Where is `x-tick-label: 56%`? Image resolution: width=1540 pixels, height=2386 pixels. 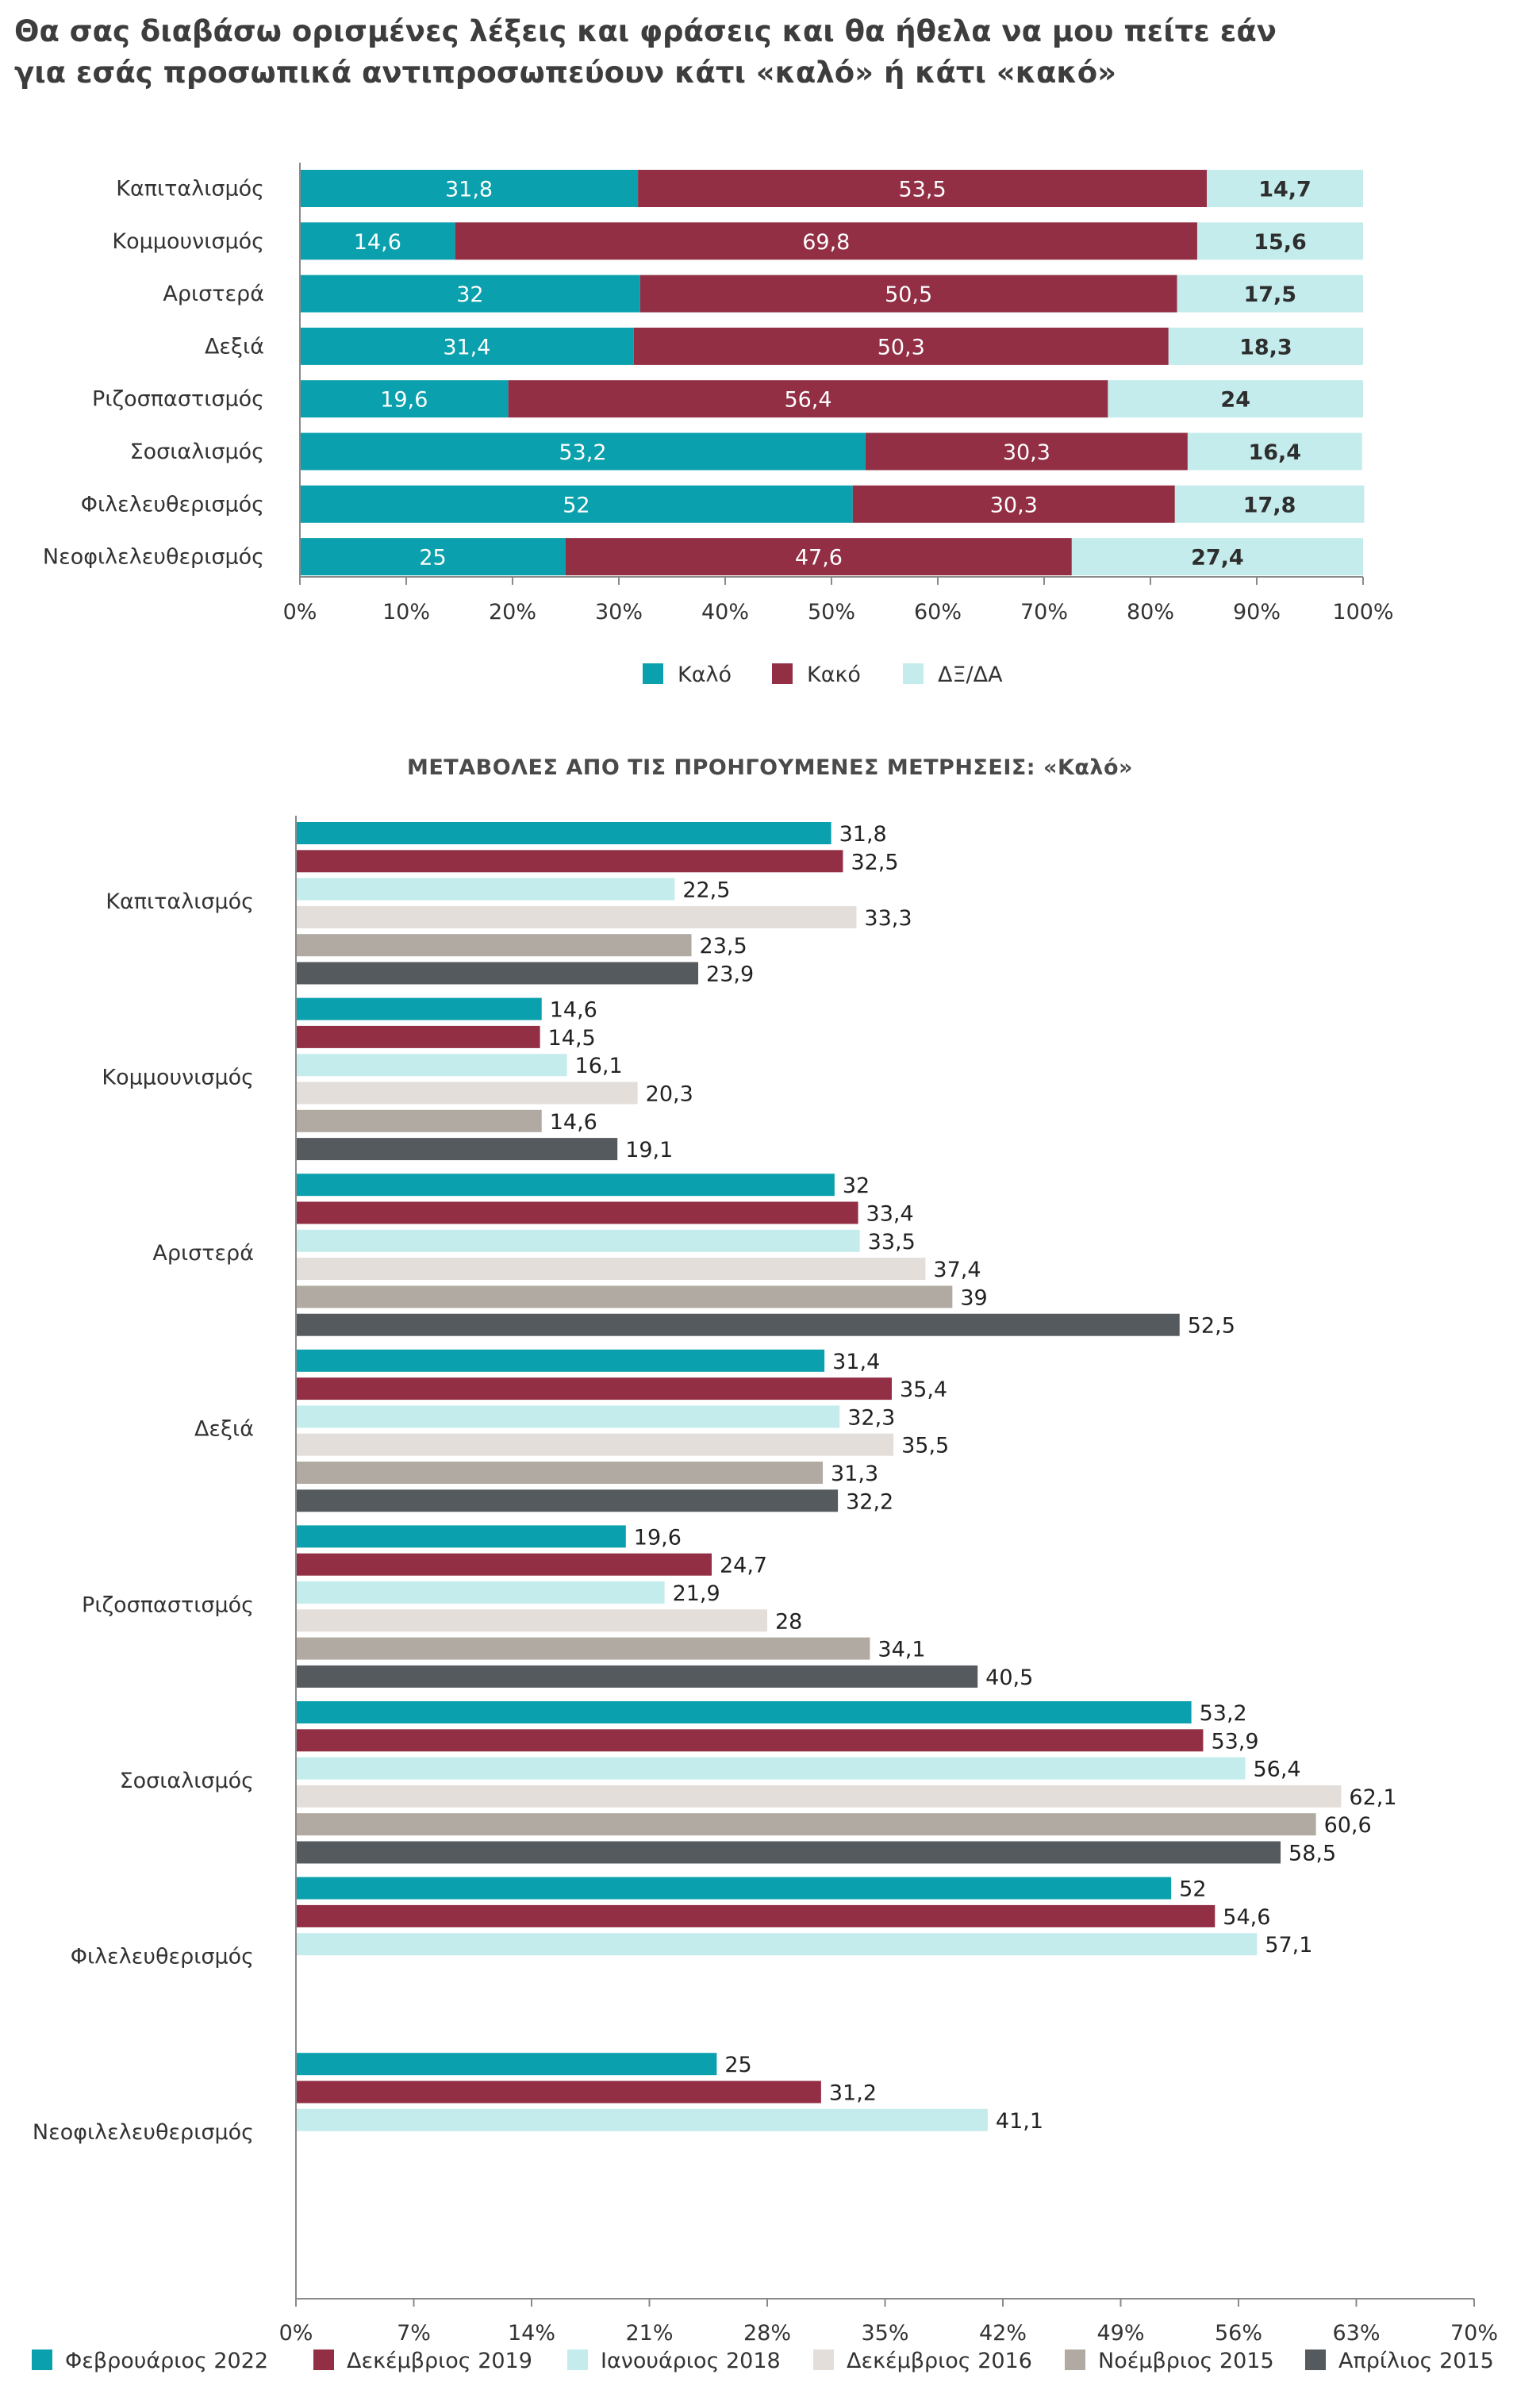
x-tick-label: 56% is located at coordinates (1239, 2333).